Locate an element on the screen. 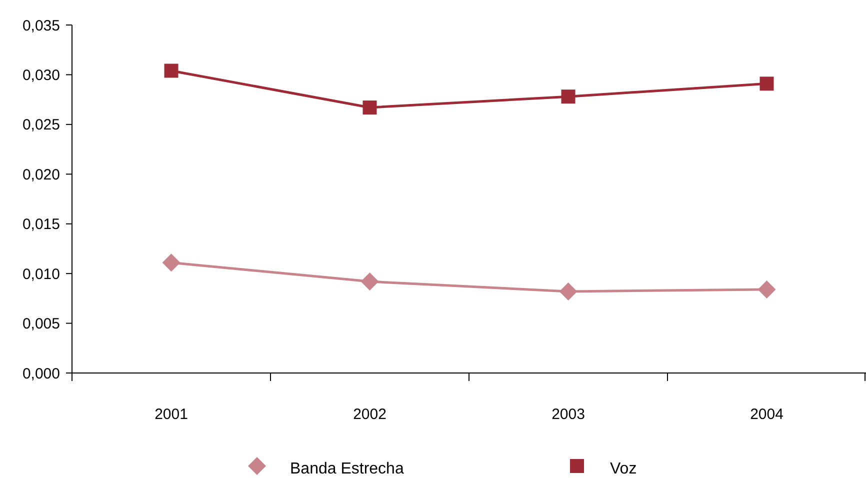 The width and height of the screenshot is (866, 478). y-tick-label: 0,015 is located at coordinates (41, 225).